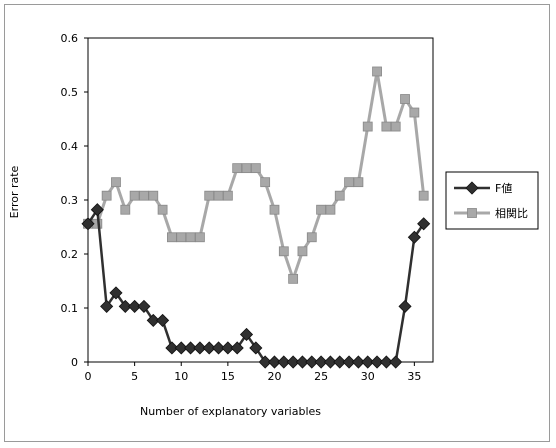  I want to click on y-tick-label: 0.3, so click(70, 200).